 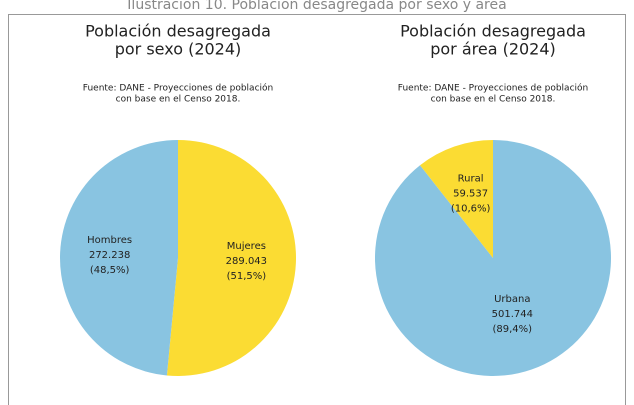 I want to click on slice-percent: (10,6%), so click(x=471, y=208).